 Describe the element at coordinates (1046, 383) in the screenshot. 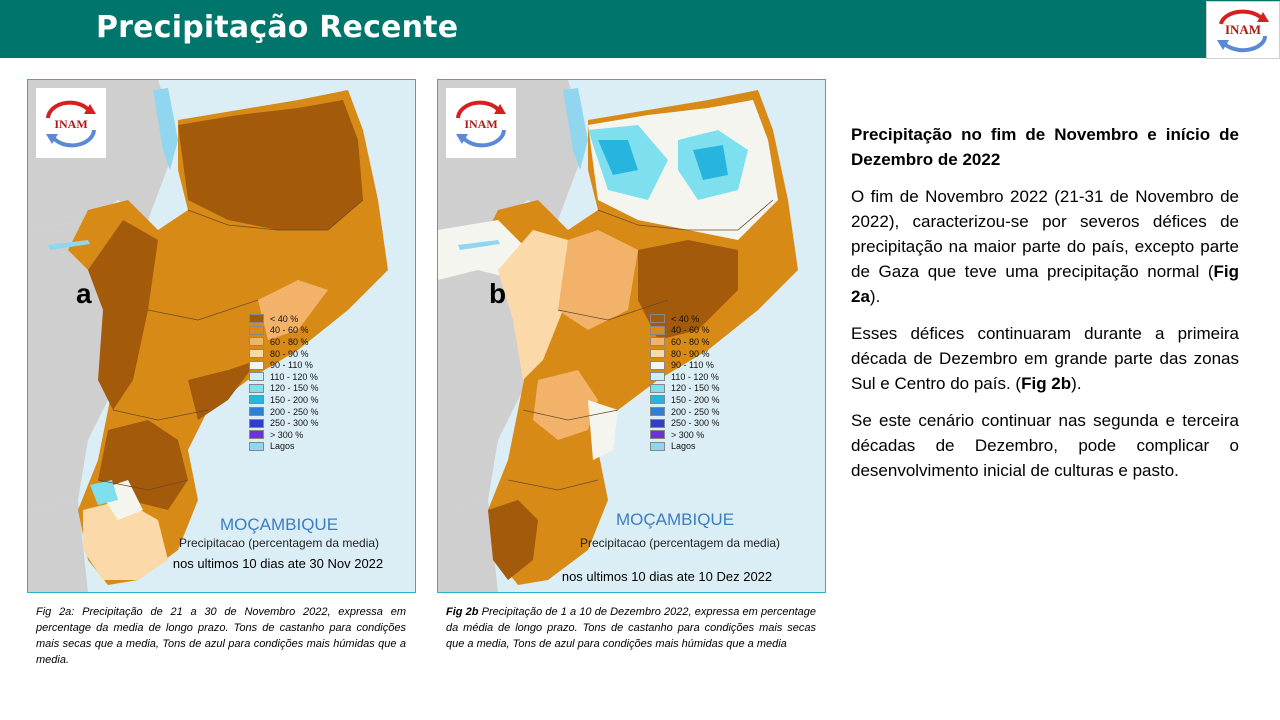

I see `p2-fig-ref: Fig 2b` at that location.